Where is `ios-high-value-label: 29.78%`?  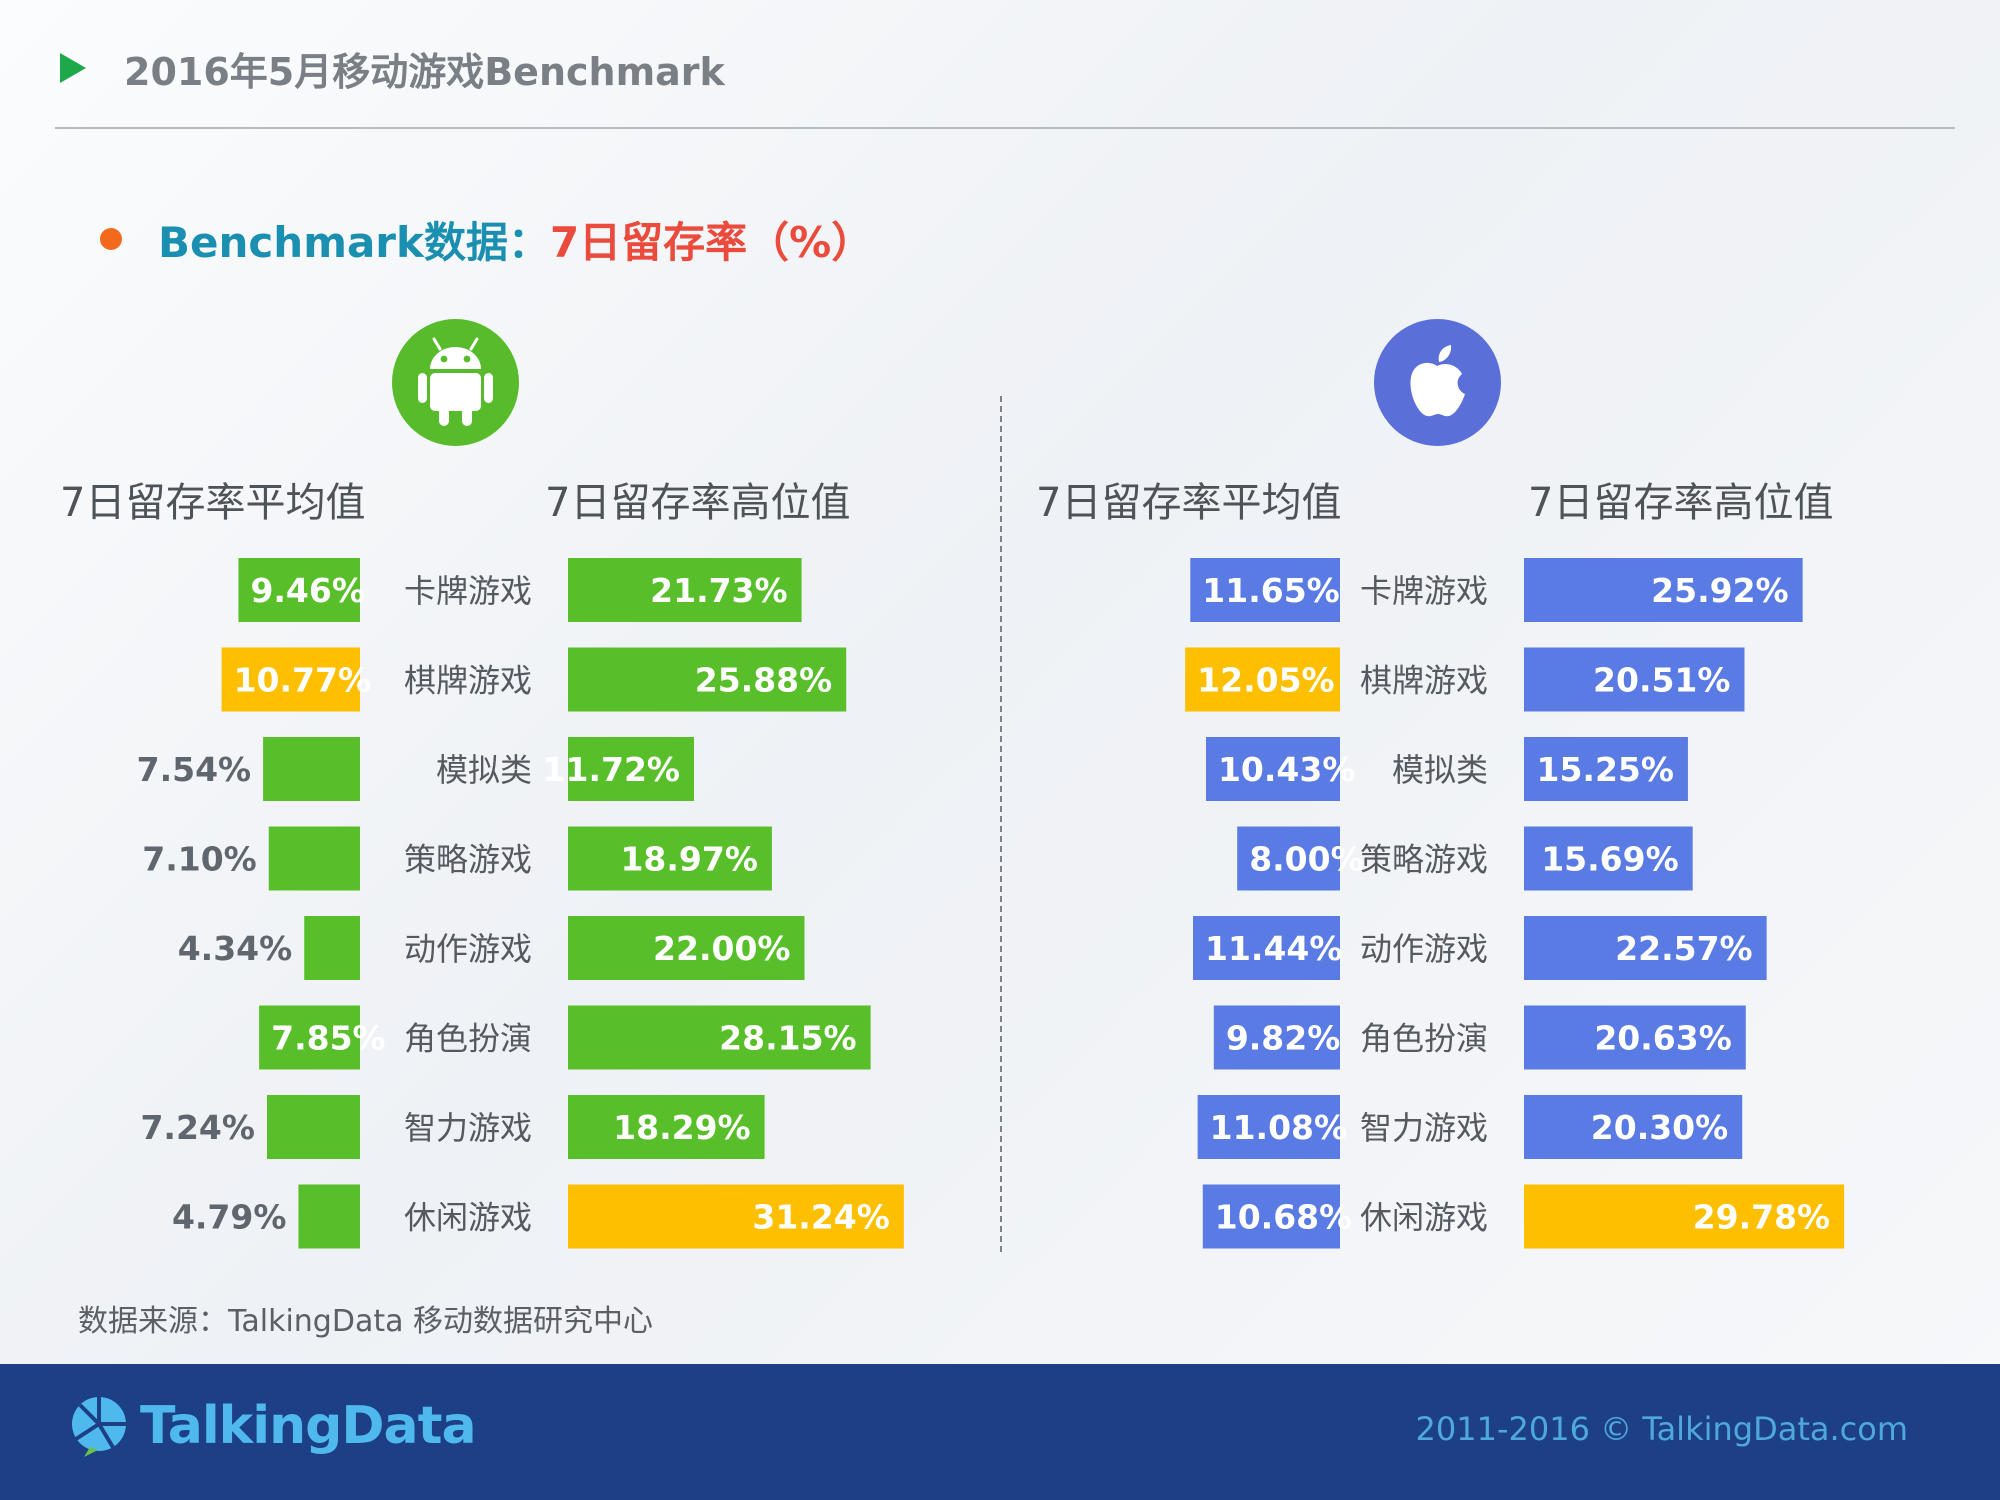
ios-high-value-label: 29.78% is located at coordinates (1761, 1217).